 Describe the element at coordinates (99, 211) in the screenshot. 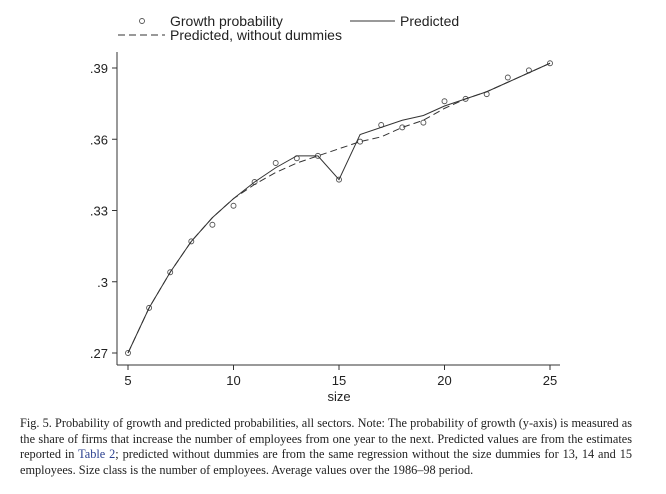

I see `y-tick-label: .33` at that location.